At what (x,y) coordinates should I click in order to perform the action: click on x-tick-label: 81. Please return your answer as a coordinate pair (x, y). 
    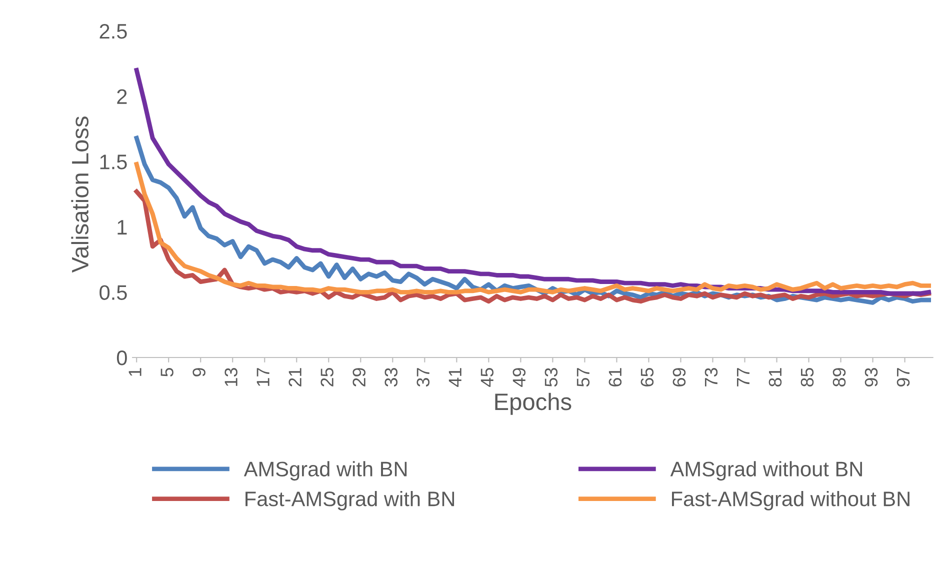
    Looking at the image, I should click on (775, 377).